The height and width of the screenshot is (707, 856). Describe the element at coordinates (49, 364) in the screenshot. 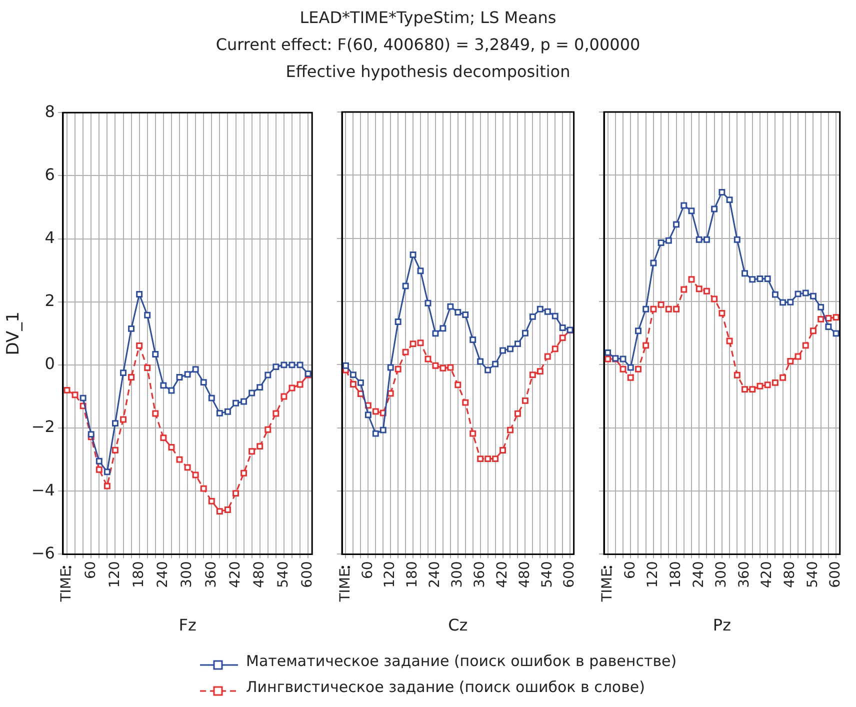

I see `y-tick-label: 0` at that location.